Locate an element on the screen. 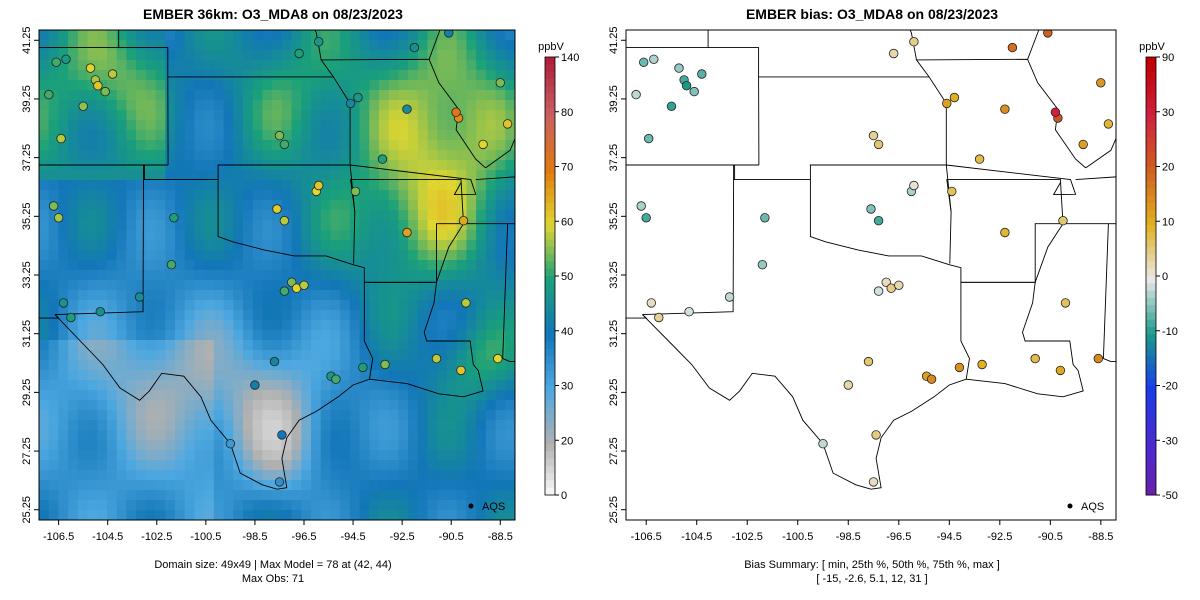 The height and width of the screenshot is (600, 1200). right-colorbar-unit: ppbV is located at coordinates (1152, 47).